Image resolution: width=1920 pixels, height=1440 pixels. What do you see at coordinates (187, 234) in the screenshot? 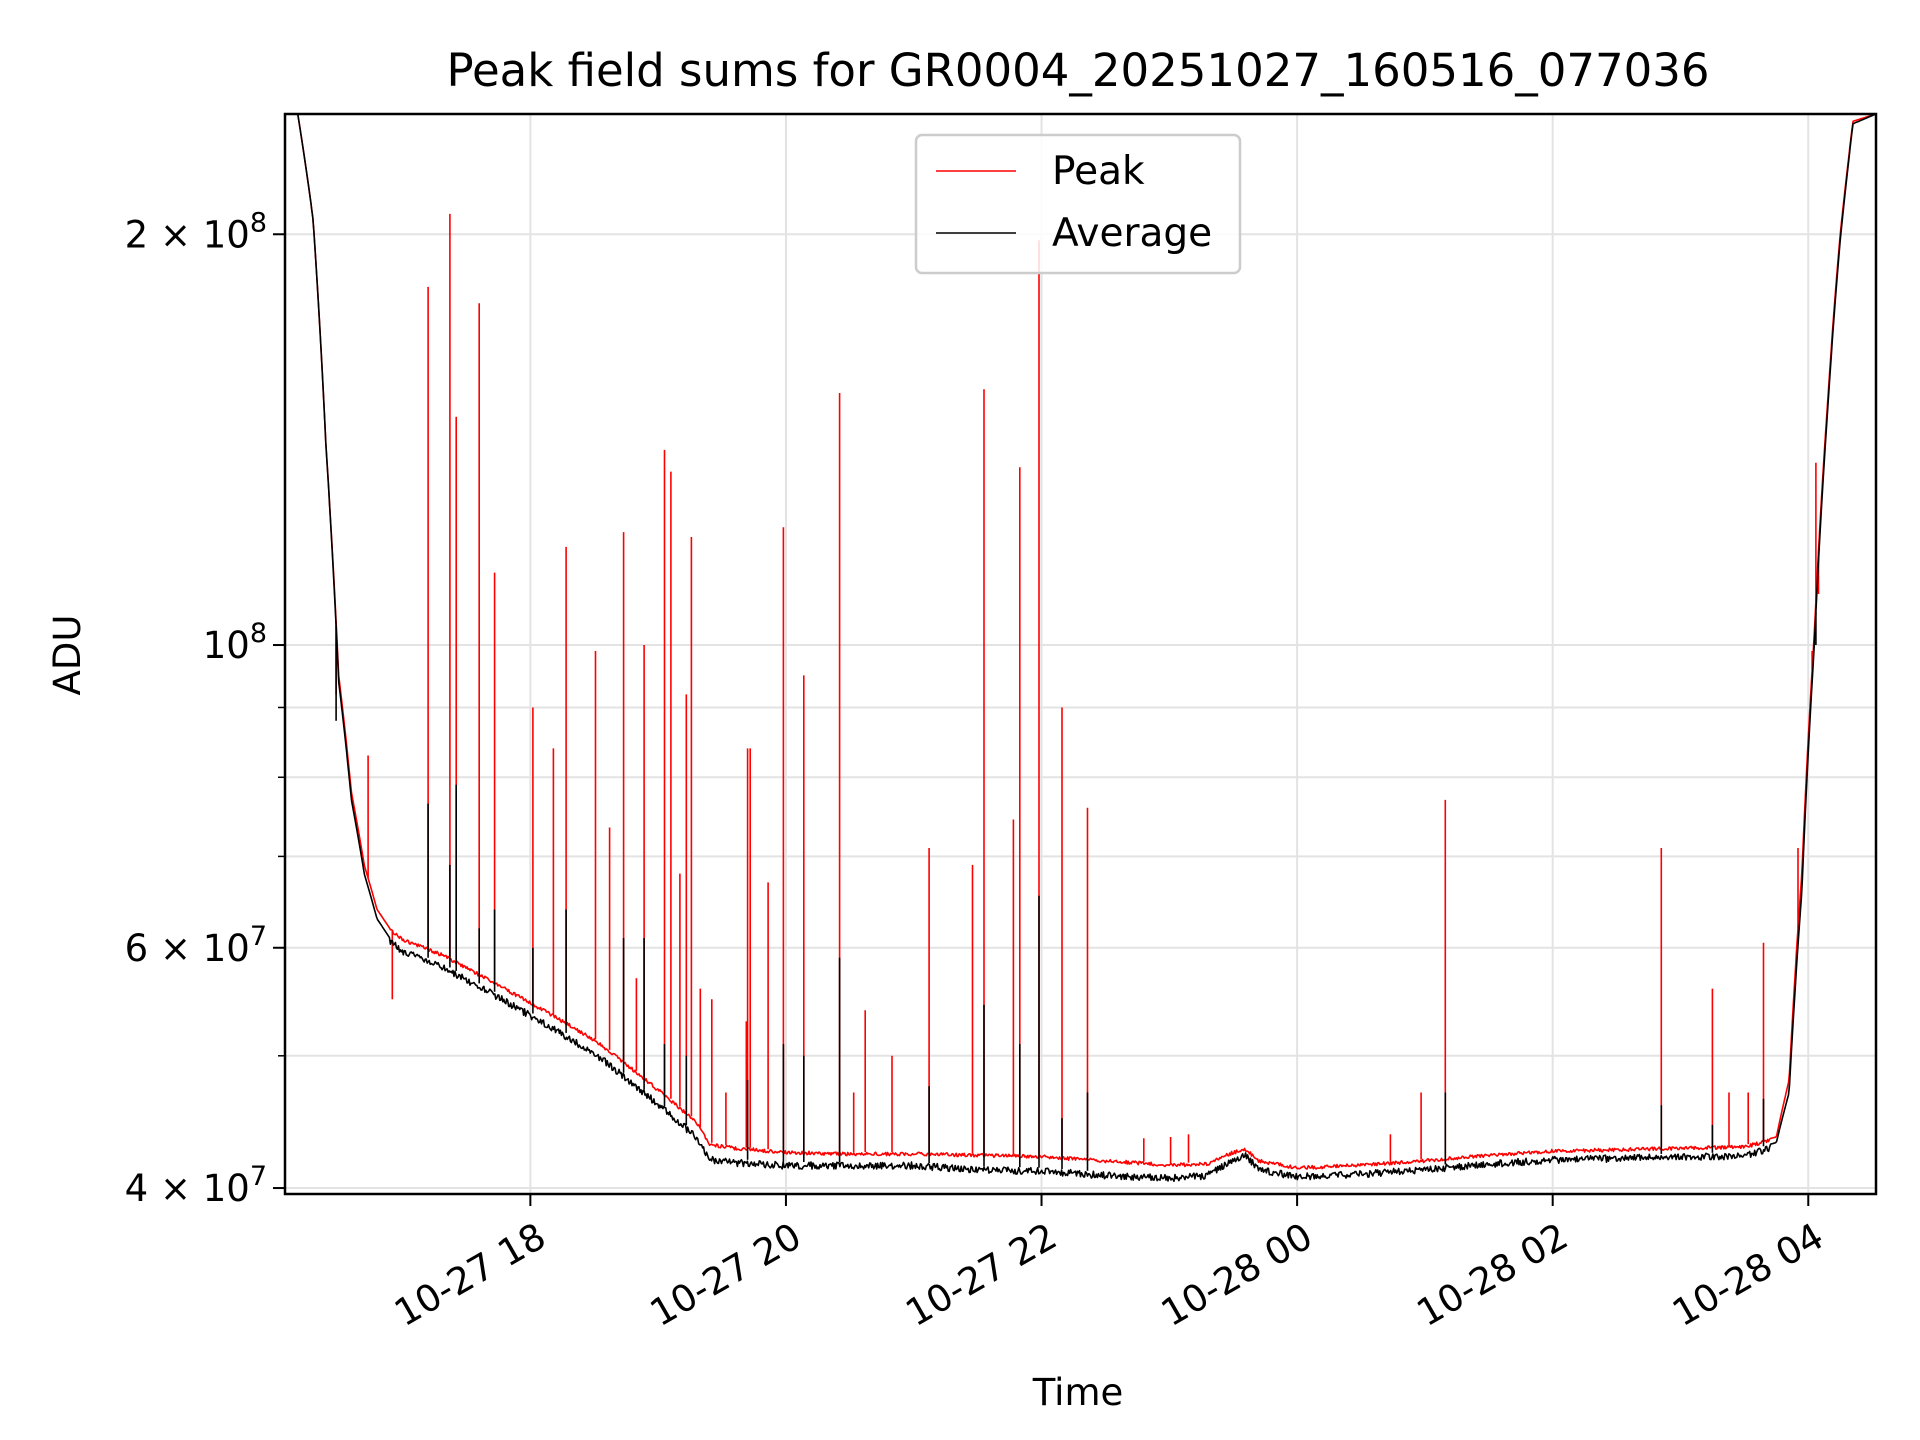
I see `y-tick-mantissa: 2 × 10` at bounding box center [187, 234].